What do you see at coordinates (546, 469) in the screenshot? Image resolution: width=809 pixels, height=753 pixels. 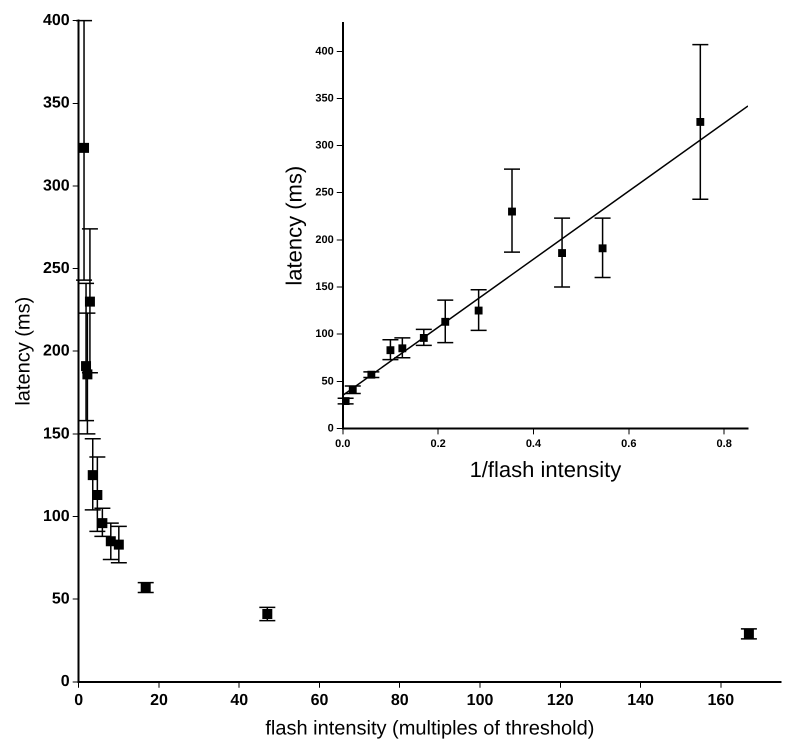 I see `x-axis-title: 1/flash intensity` at bounding box center [546, 469].